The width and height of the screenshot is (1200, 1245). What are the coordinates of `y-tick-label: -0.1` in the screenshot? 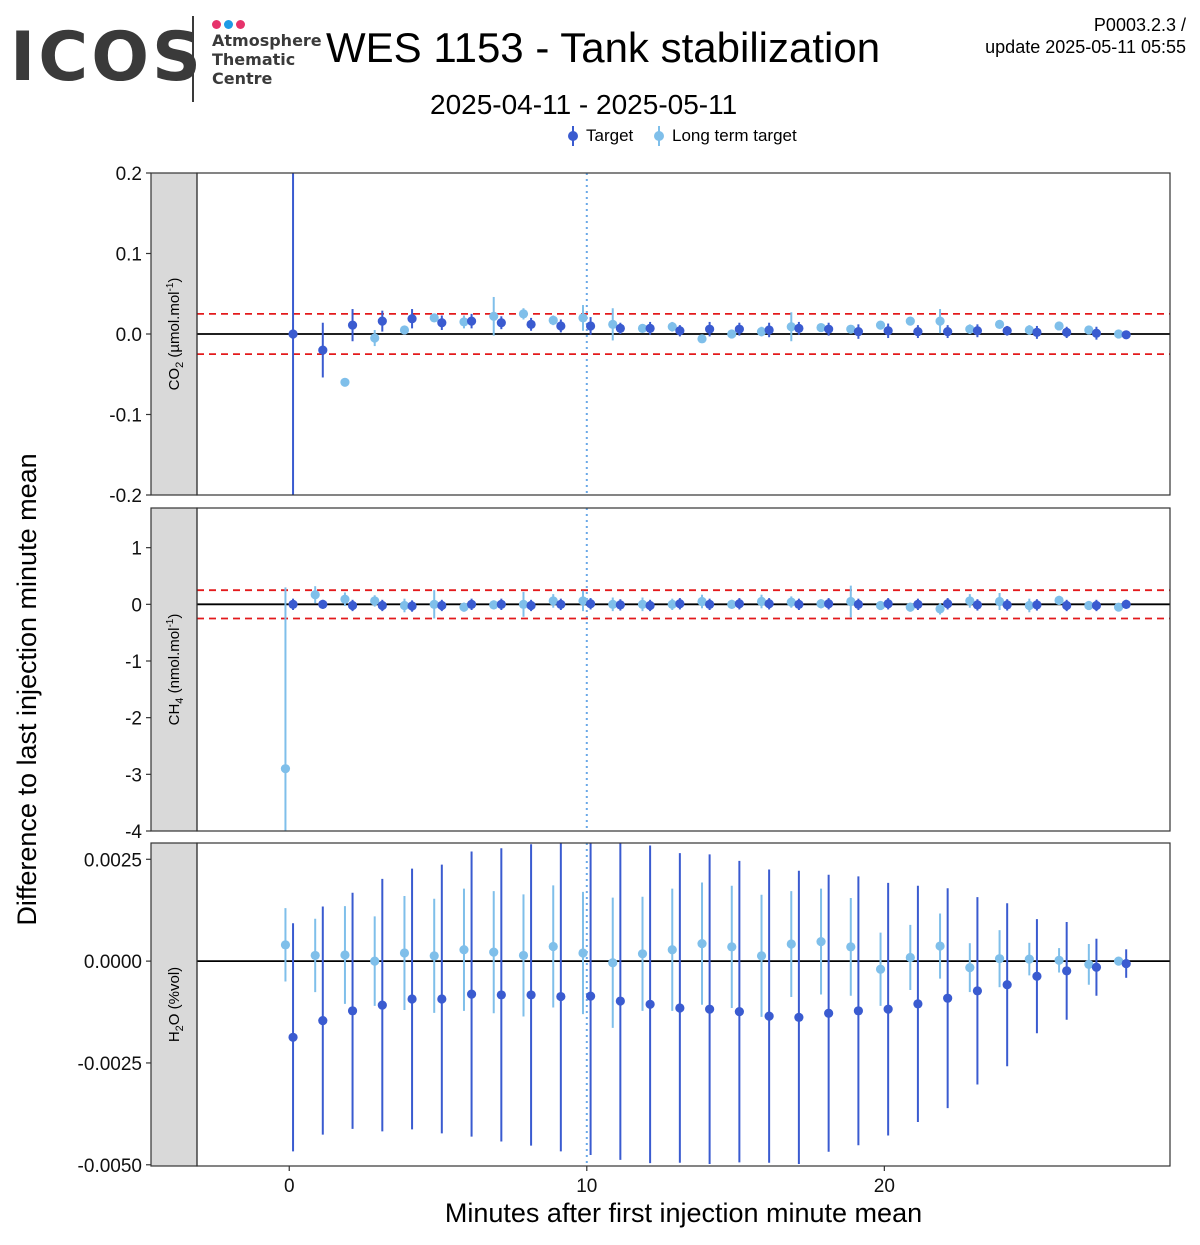 It's located at (125, 416).